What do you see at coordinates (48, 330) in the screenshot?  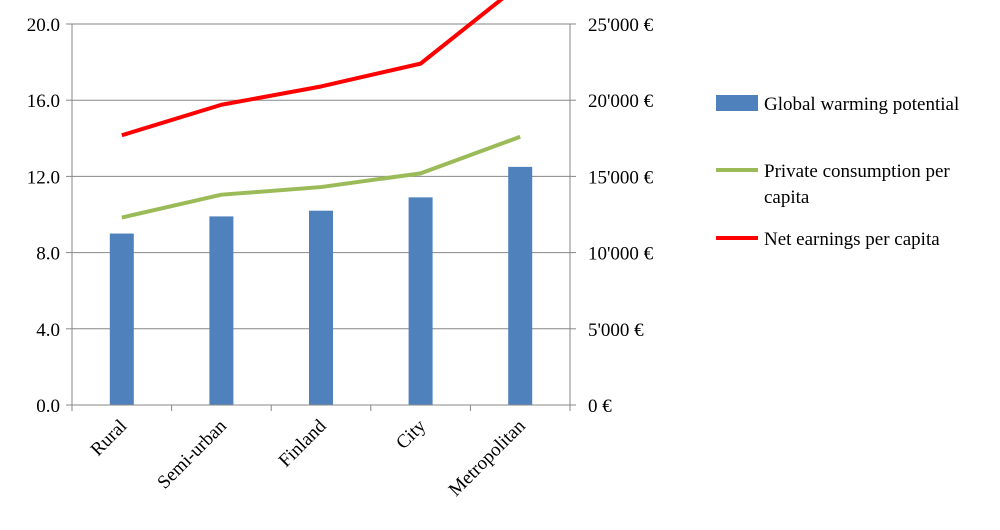 I see `left-tick-label: 4.0` at bounding box center [48, 330].